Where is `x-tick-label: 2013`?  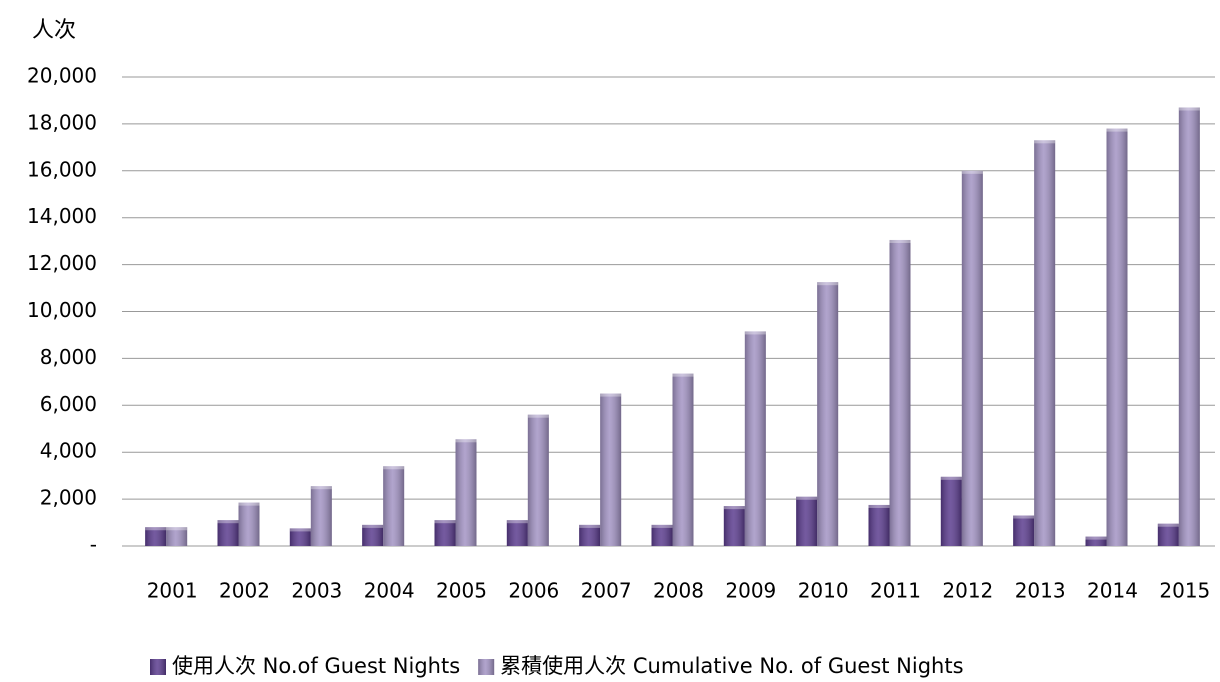
x-tick-label: 2013 is located at coordinates (1040, 591).